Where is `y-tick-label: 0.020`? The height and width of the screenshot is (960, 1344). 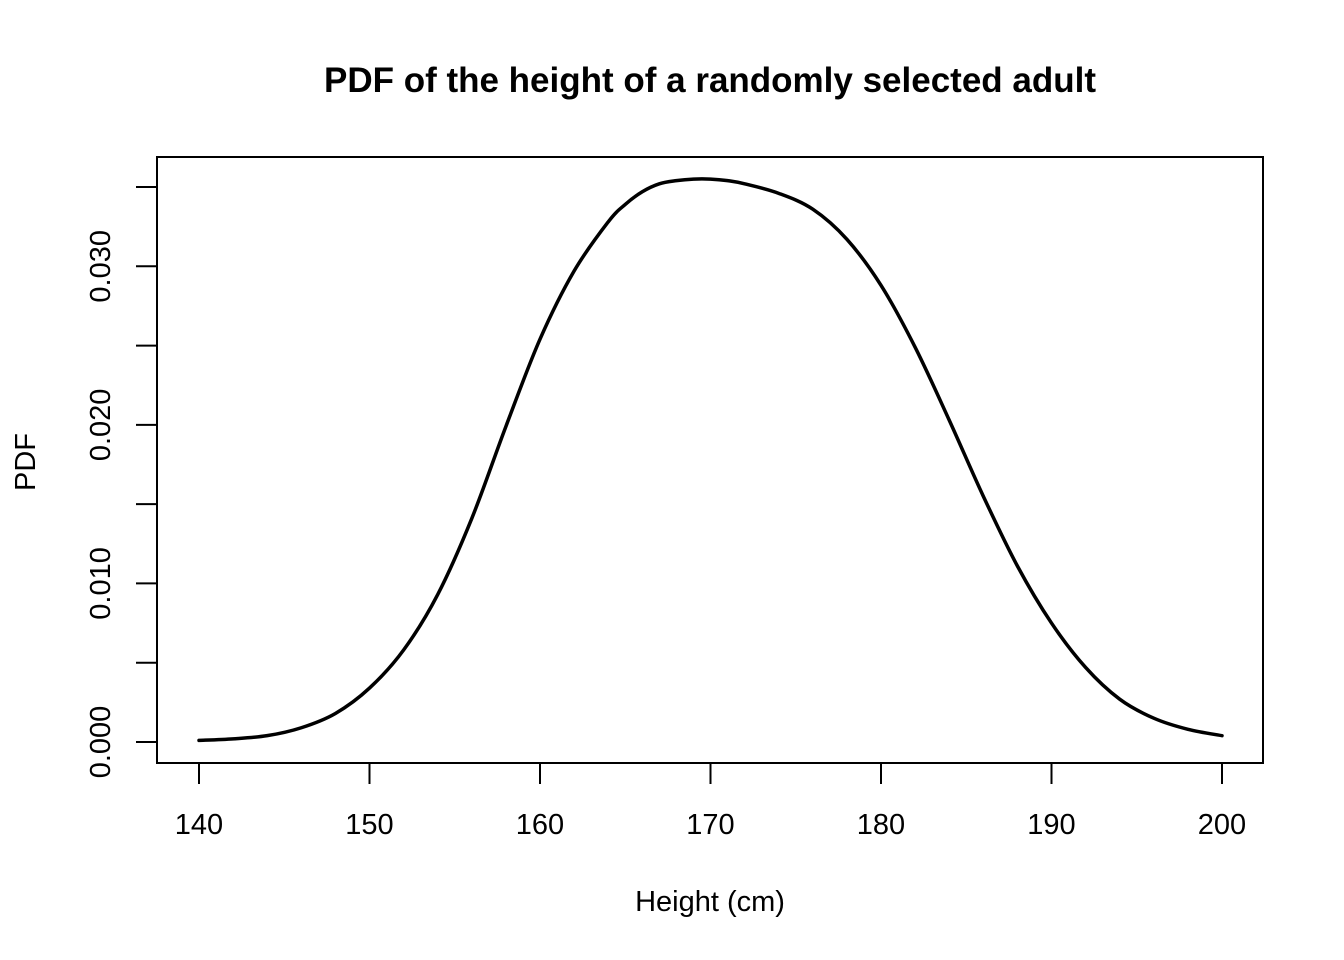 y-tick-label: 0.020 is located at coordinates (101, 425).